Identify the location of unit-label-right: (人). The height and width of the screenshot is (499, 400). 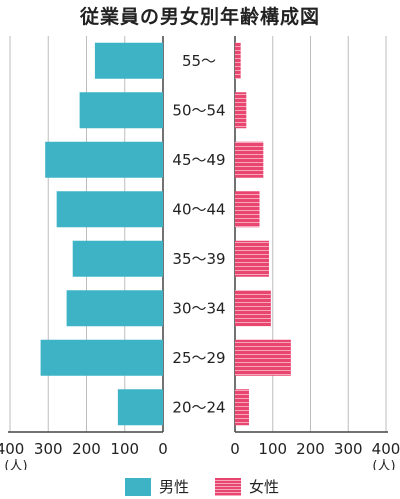
(383, 464).